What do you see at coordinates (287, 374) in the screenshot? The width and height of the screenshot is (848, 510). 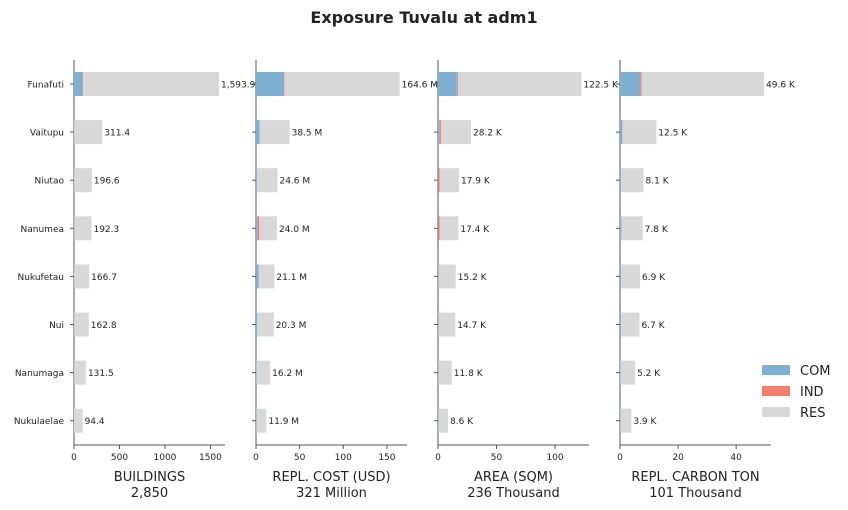 I see `data-label: 16.2 M` at bounding box center [287, 374].